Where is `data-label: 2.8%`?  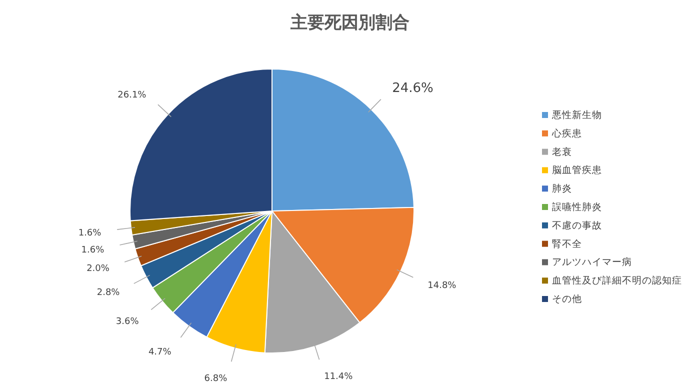
data-label: 2.8% is located at coordinates (108, 293).